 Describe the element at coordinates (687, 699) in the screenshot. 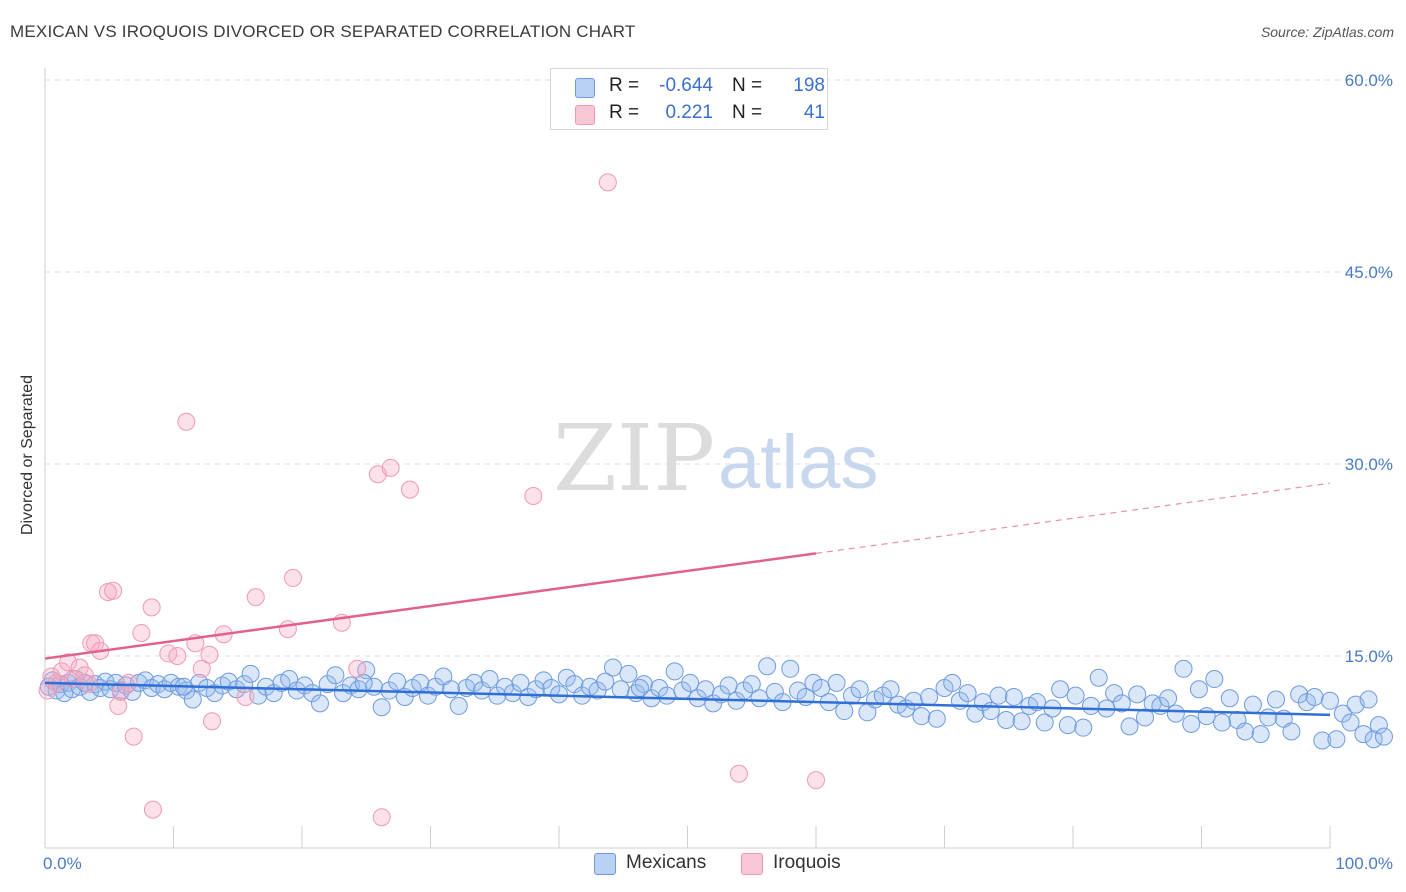

I see `mexicans-trend-line` at that location.